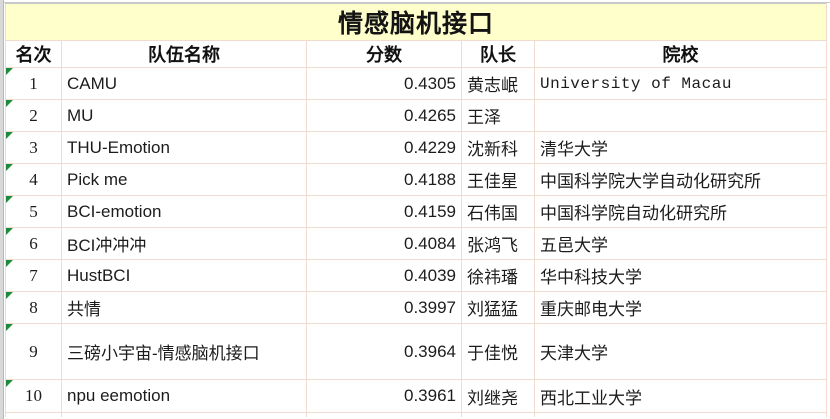  I want to click on table-row: 1 CAMU 0.4305 黄志岷 University of Macau, so click(416, 83).